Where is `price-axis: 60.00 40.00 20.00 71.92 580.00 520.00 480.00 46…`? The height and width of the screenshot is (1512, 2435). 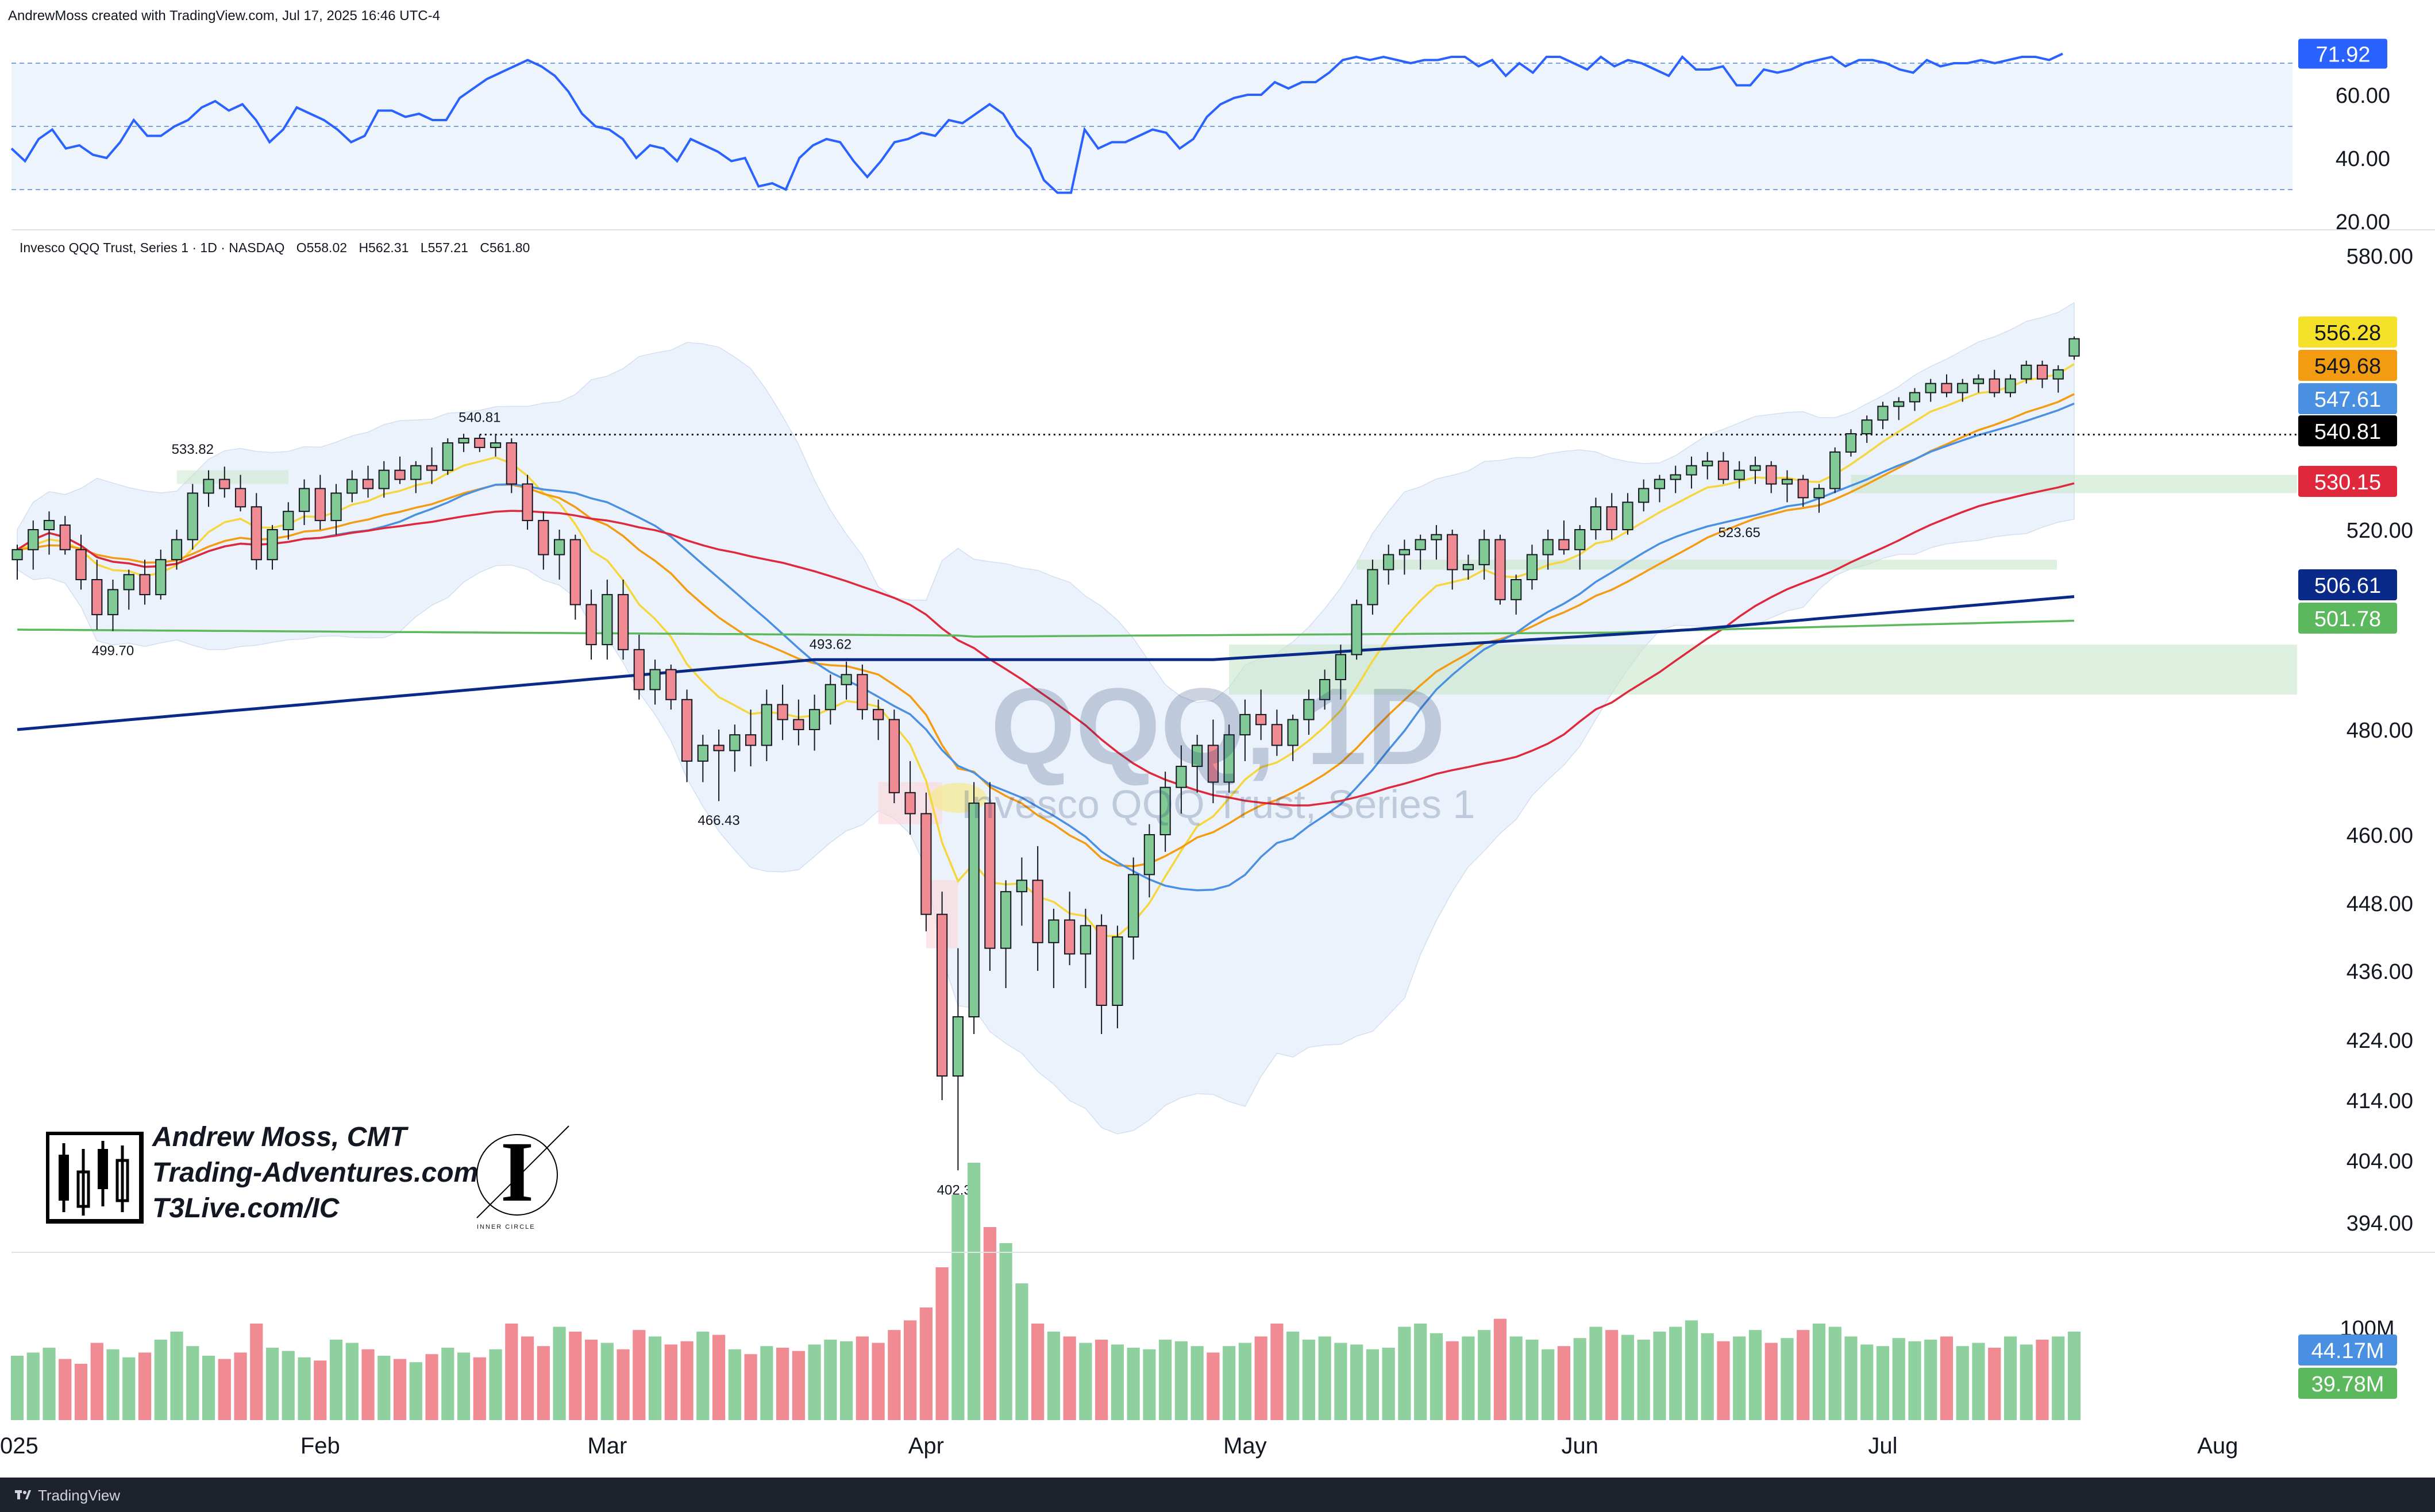 price-axis: 60.00 40.00 20.00 71.92 580.00 520.00 480.00 46… is located at coordinates (2356, 718).